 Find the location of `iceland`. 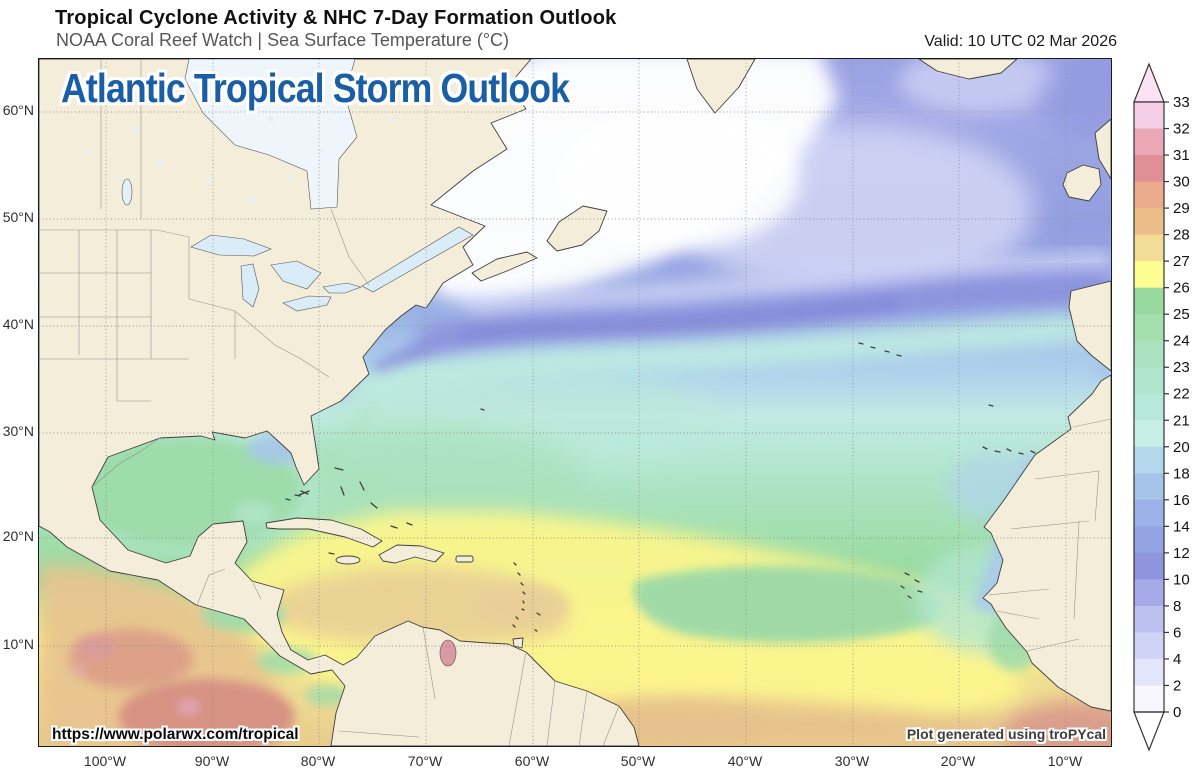

iceland is located at coordinates (968, 69).